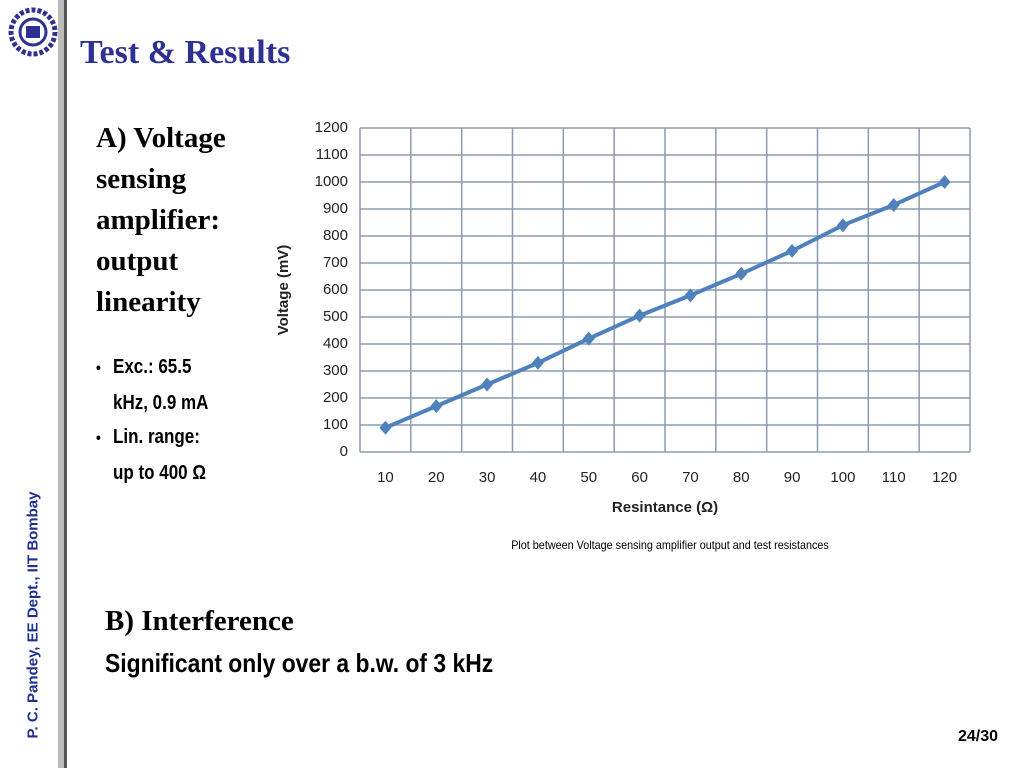  Describe the element at coordinates (842, 477) in the screenshot. I see `x-tick-label: 100` at that location.